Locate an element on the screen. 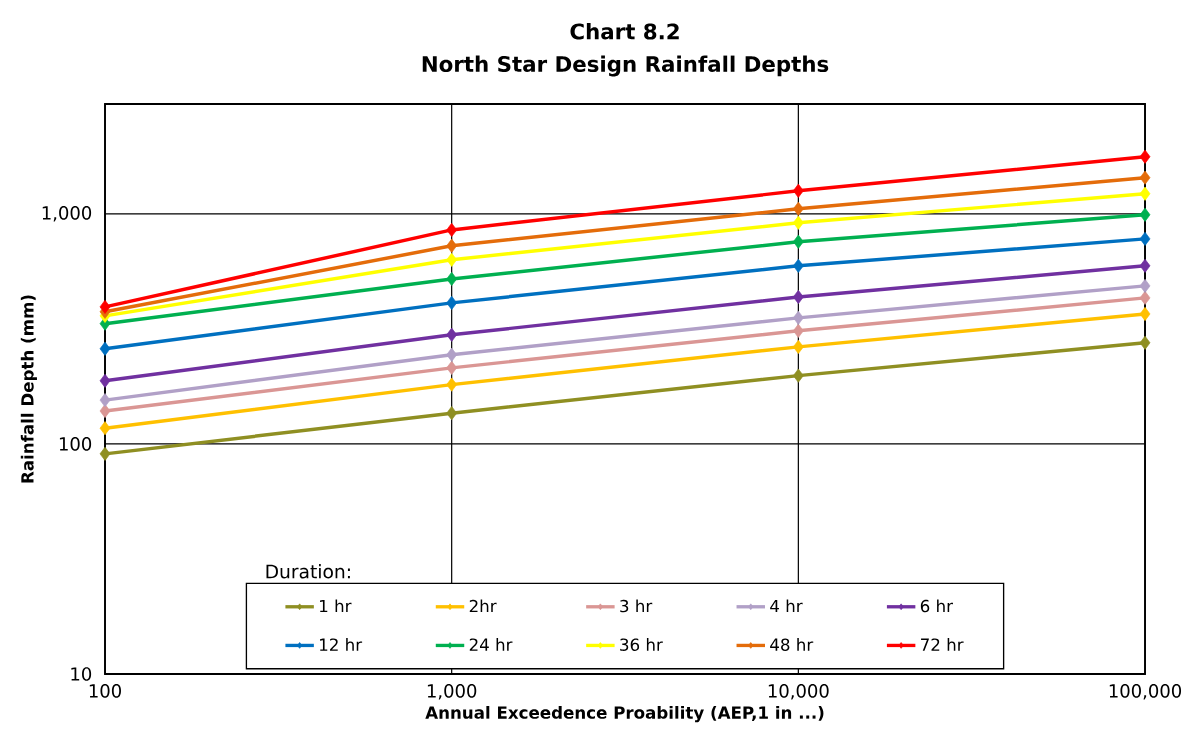 This screenshot has height=756, width=1194. legend-label: 1 hr is located at coordinates (336, 606).